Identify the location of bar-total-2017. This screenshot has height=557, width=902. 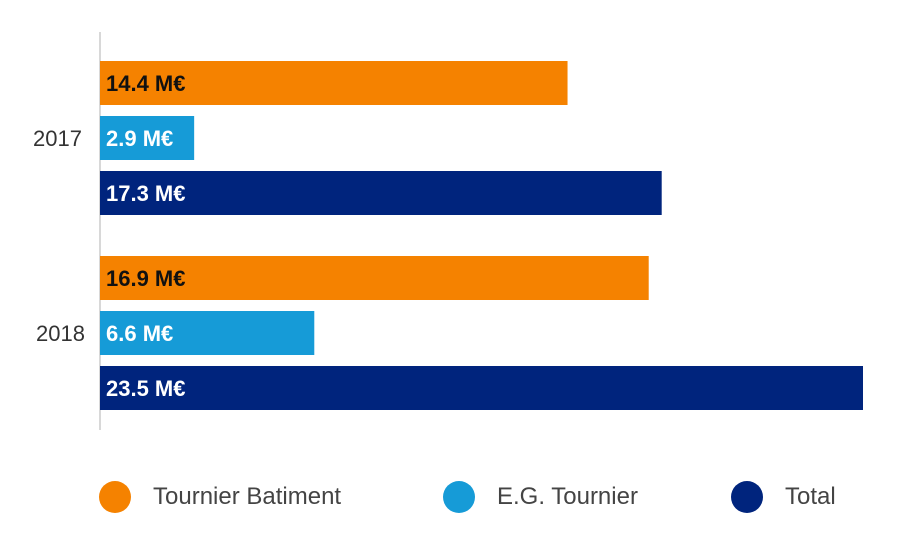
(381, 193).